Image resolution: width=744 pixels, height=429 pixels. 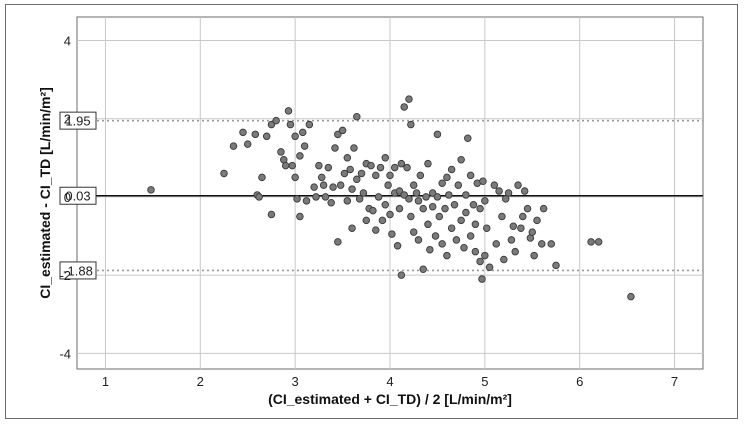 What do you see at coordinates (78, 270) in the screenshot?
I see `reference-line-label: -1.88` at bounding box center [78, 270].